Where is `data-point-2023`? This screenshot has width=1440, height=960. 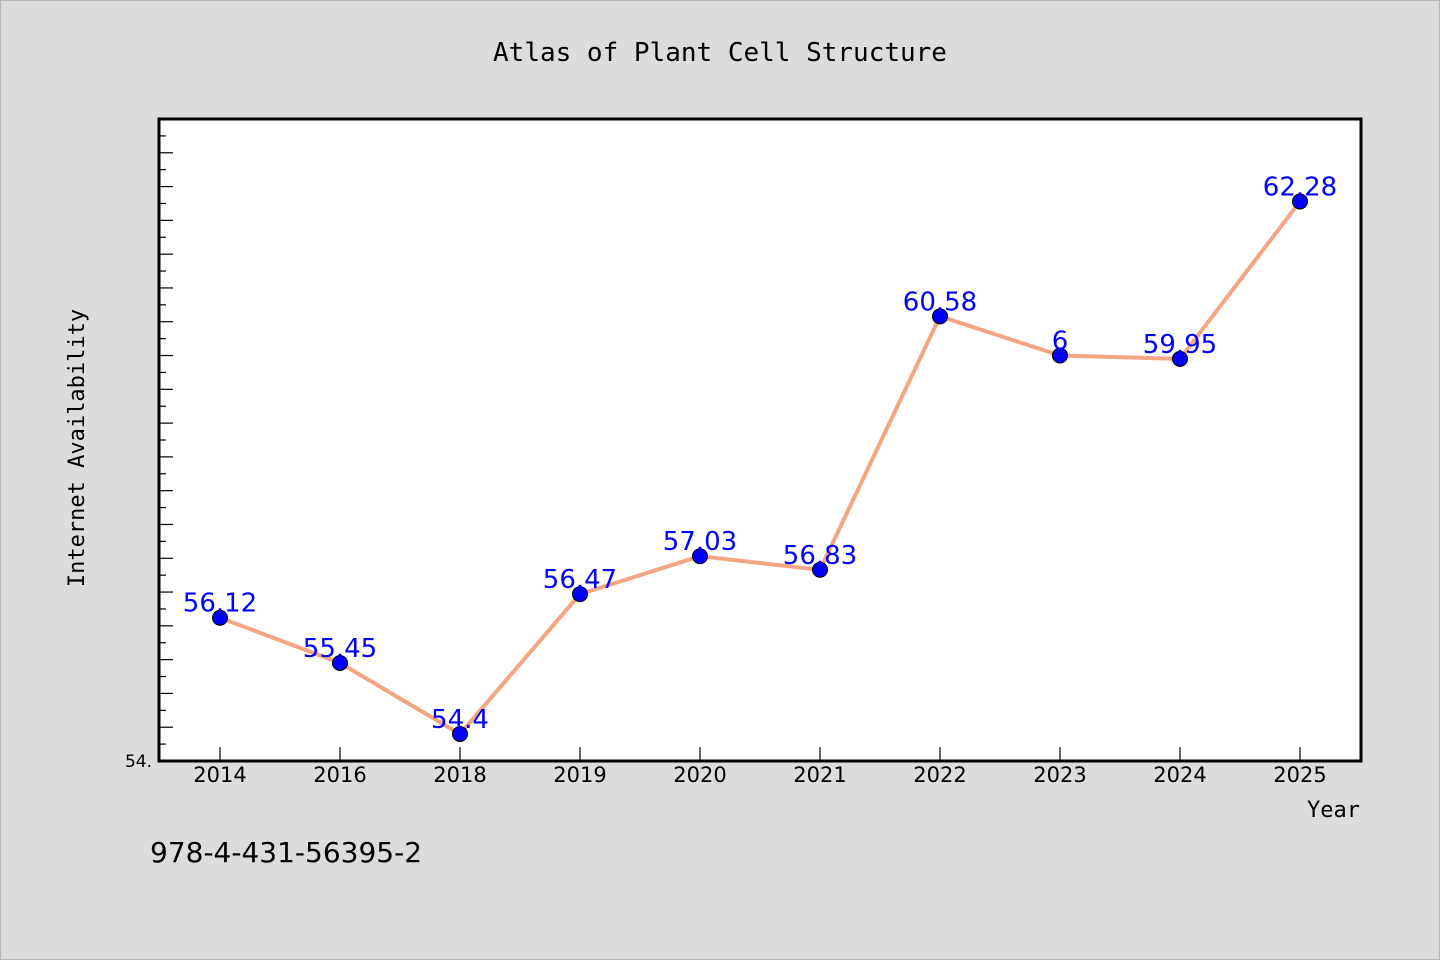 data-point-2023 is located at coordinates (1060, 355).